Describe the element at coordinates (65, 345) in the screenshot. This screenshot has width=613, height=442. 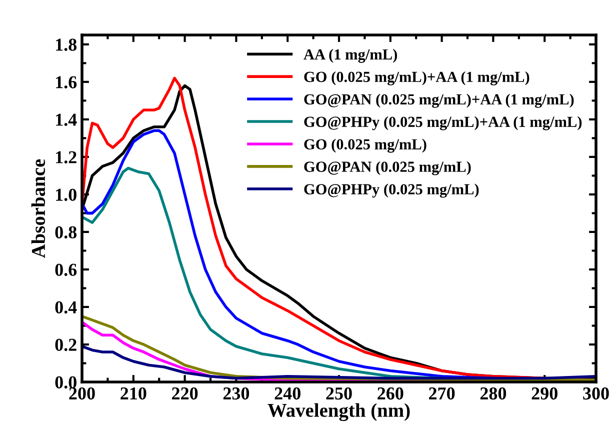
I see `y-tick-label: 0.2` at that location.